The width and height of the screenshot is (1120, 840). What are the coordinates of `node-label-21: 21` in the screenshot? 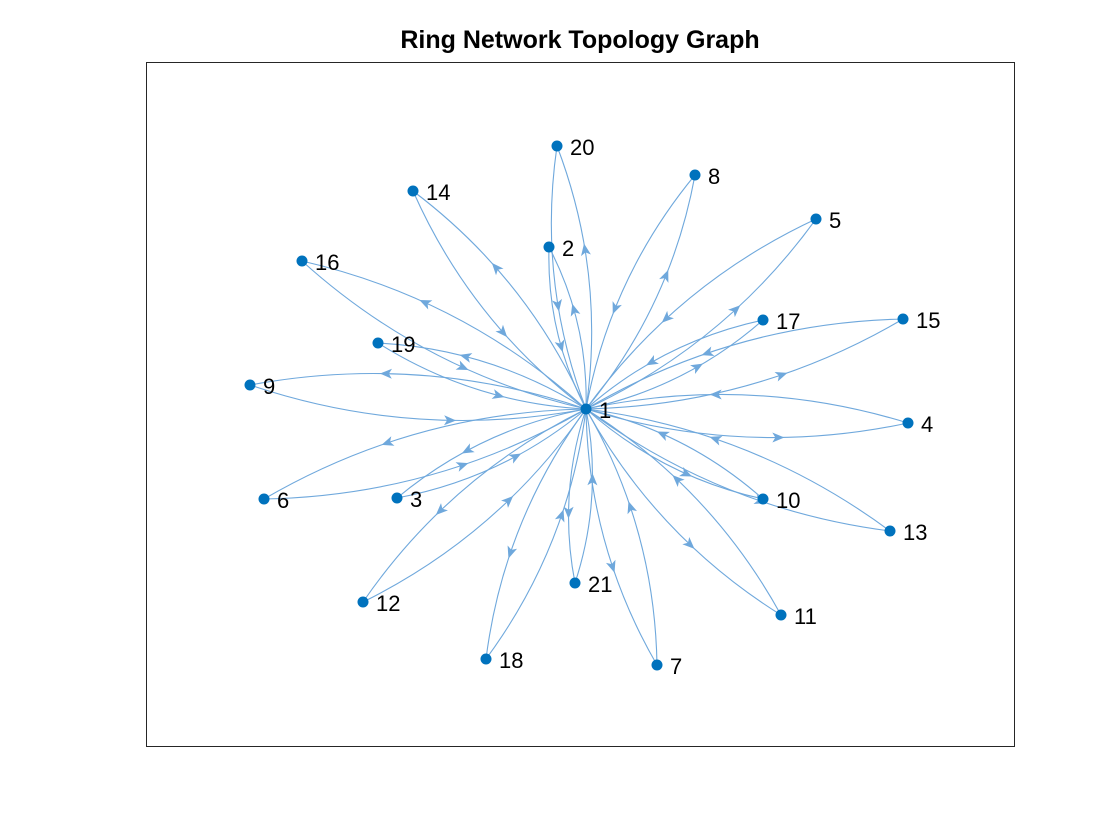 It's located at (600, 584).